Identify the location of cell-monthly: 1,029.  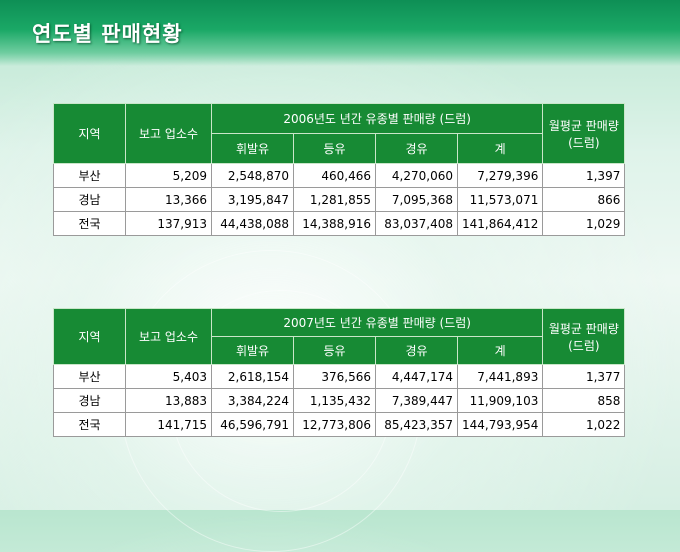
(584, 223).